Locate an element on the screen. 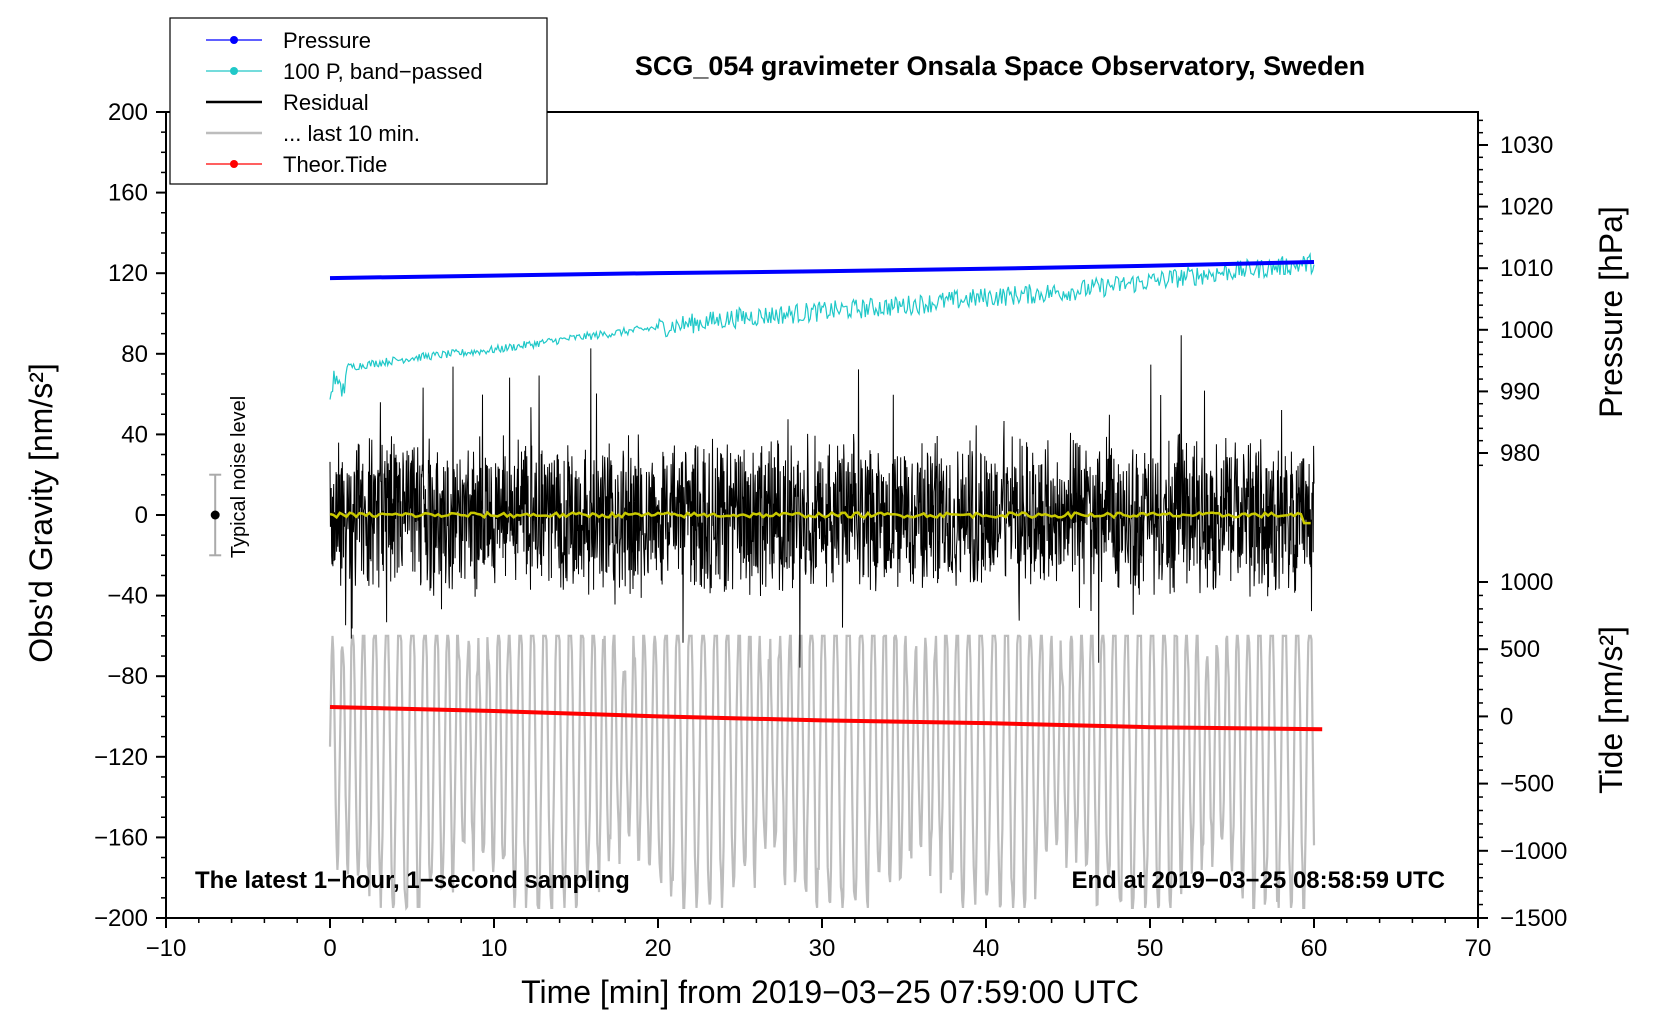 The width and height of the screenshot is (1660, 1020). tide-tick-label: −500 is located at coordinates (1527, 784).